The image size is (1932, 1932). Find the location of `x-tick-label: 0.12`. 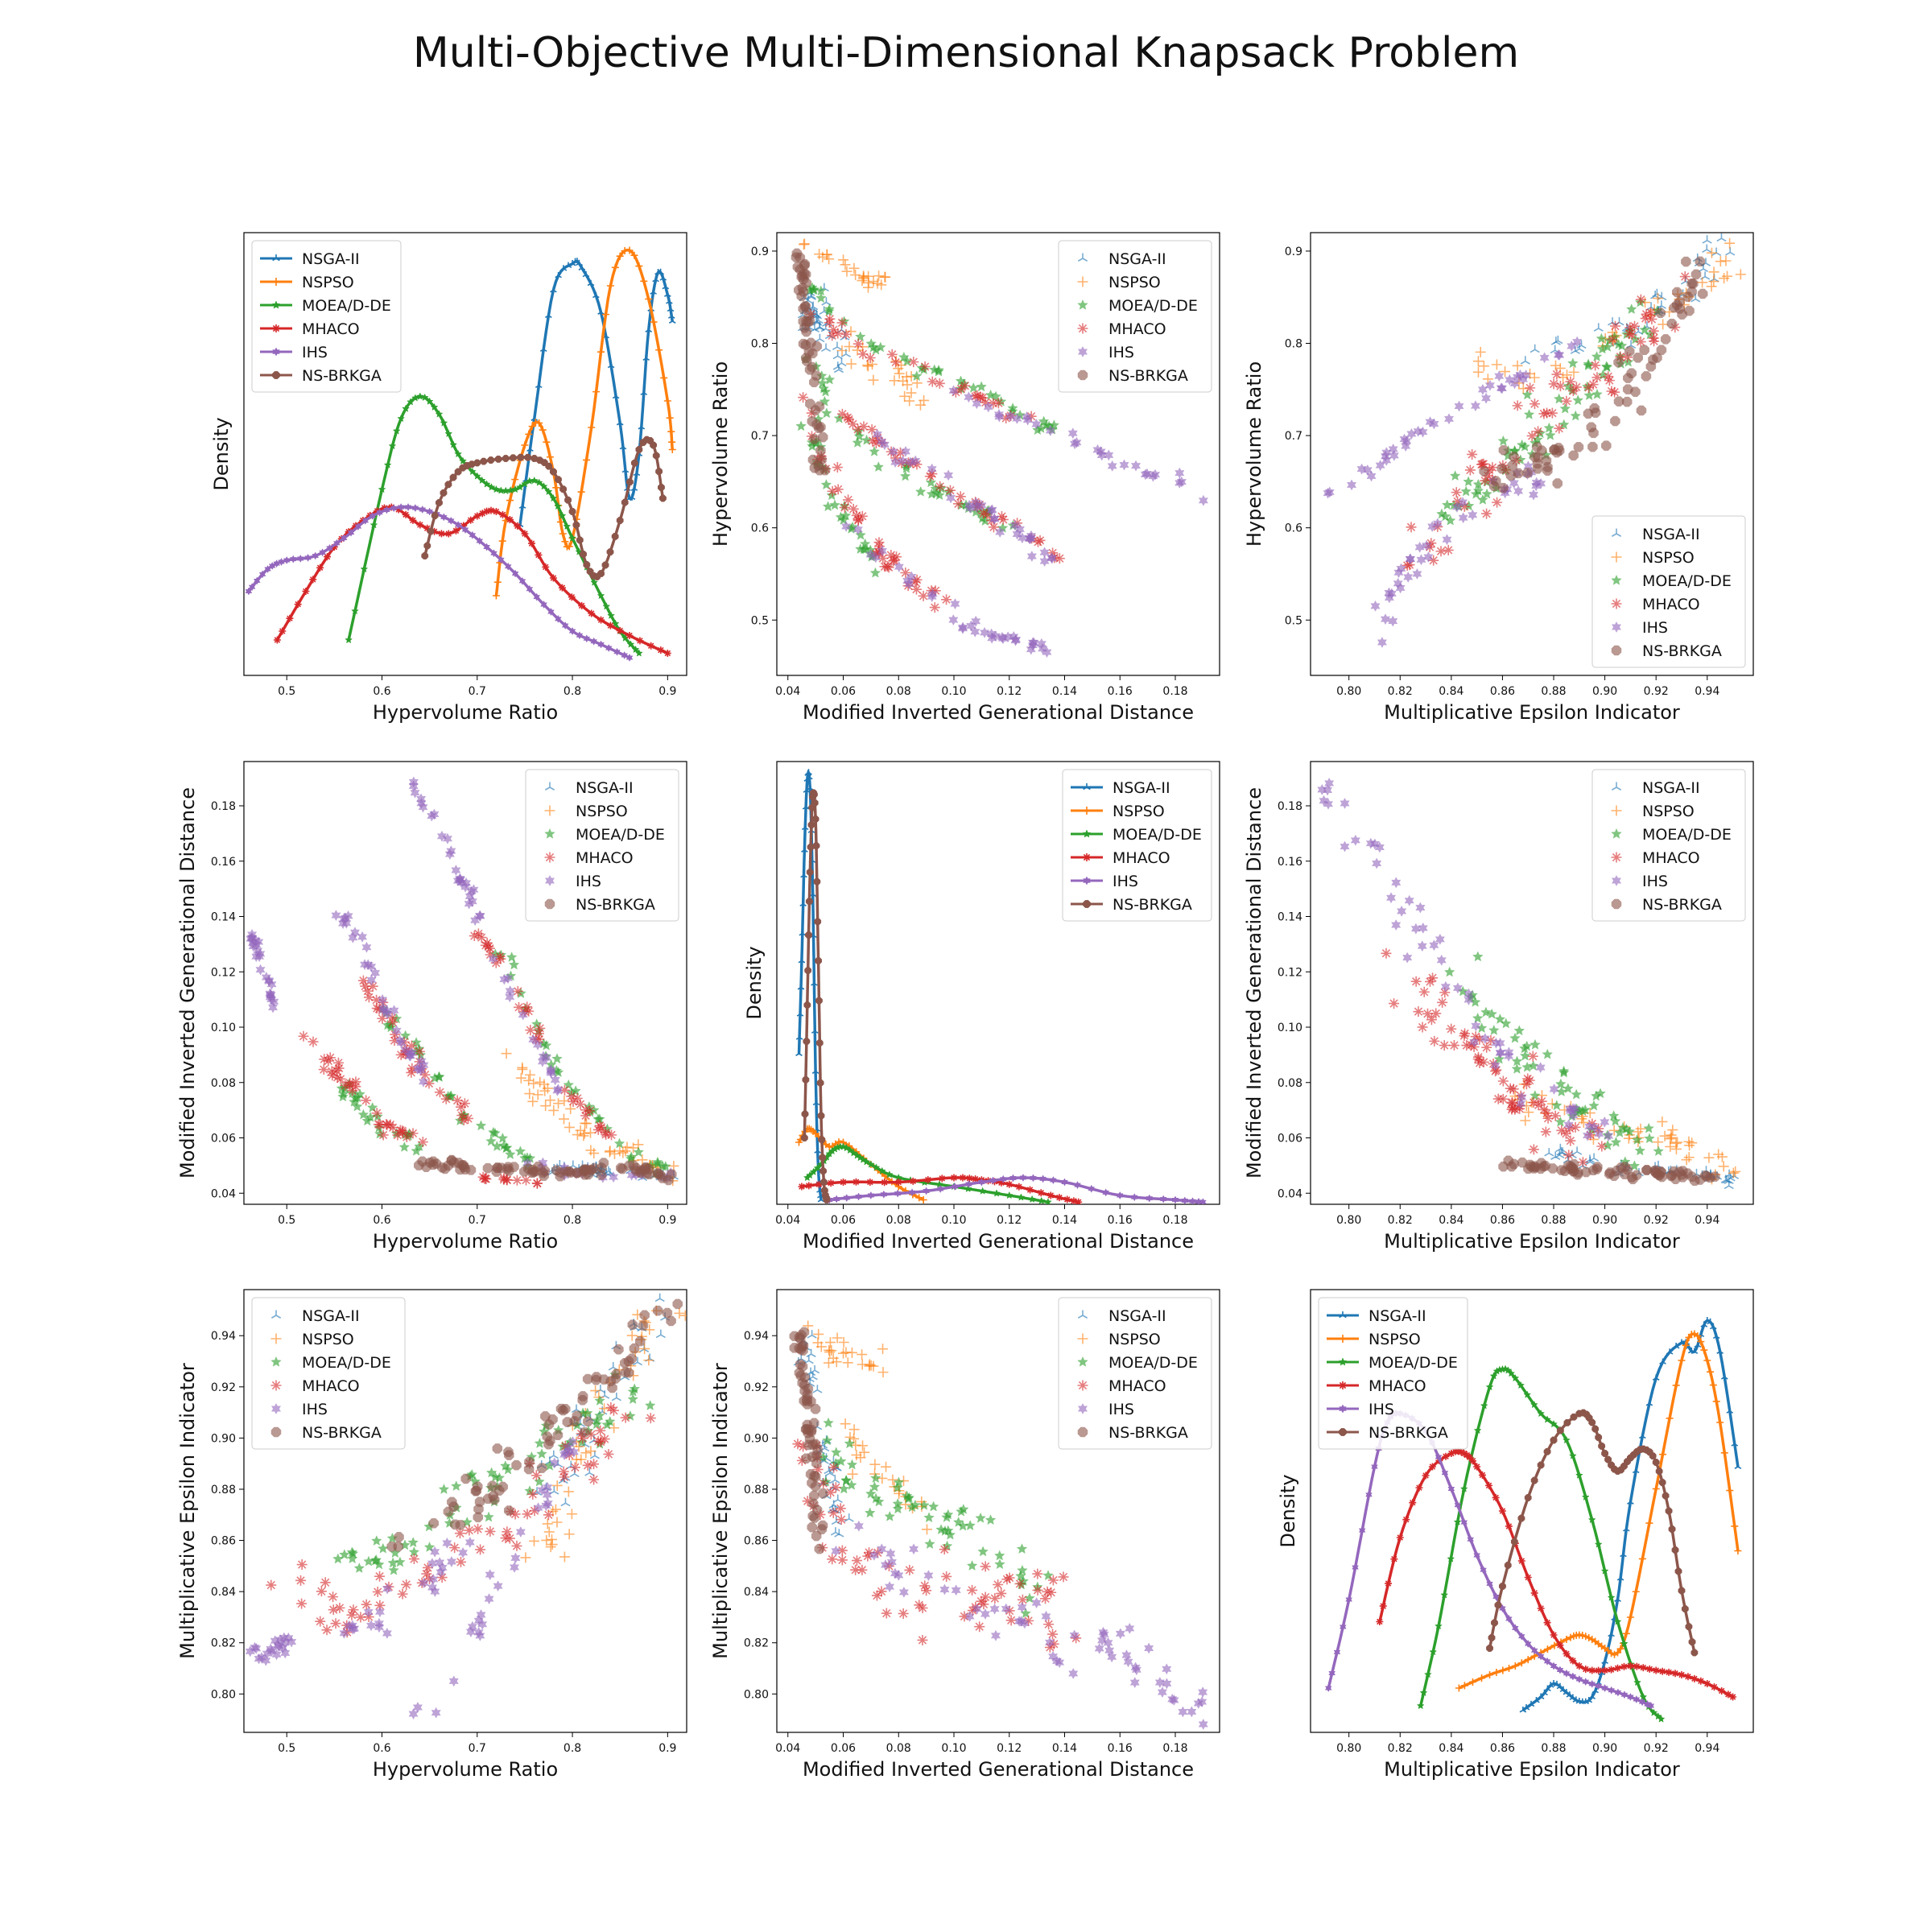

x-tick-label: 0.12 is located at coordinates (1009, 1748).